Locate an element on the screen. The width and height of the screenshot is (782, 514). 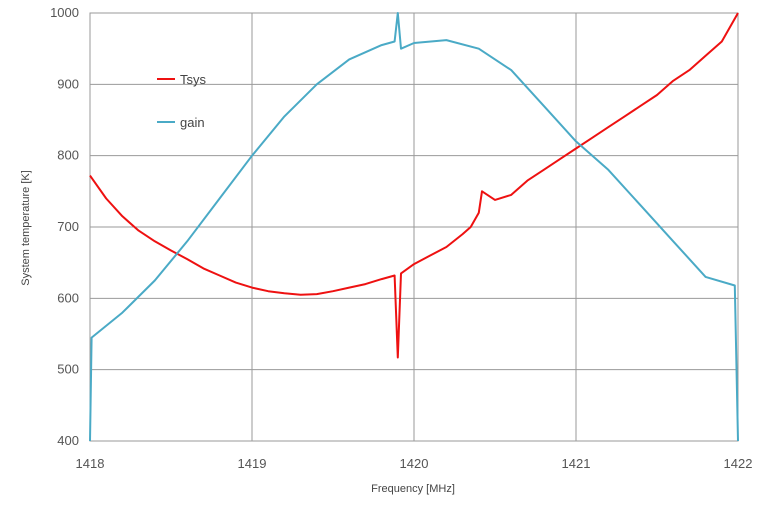
y-tick-label: 400 is located at coordinates (68, 440).